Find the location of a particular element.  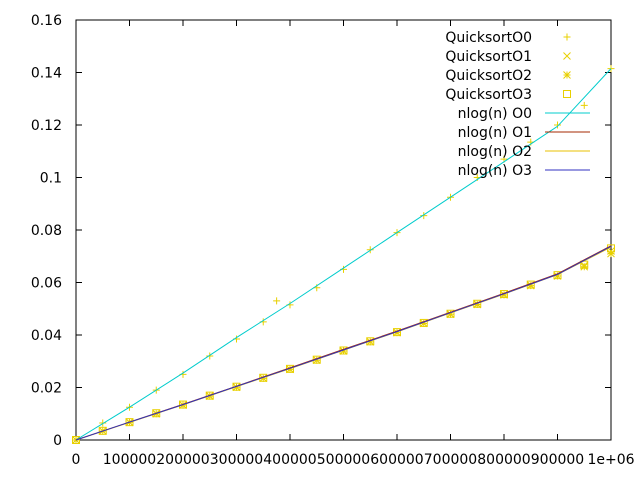

legend-label: QuicksortO2 is located at coordinates (488, 76).